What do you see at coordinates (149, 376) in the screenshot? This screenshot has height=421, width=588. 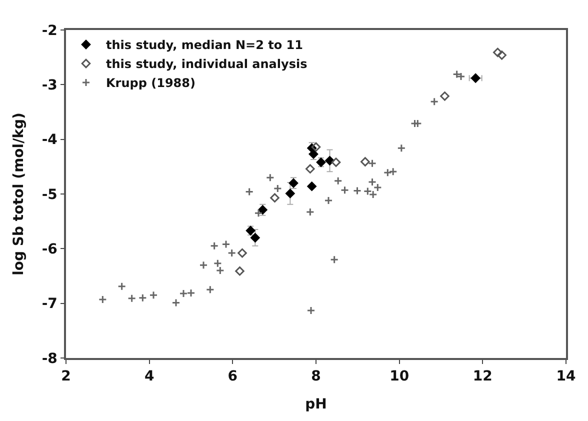 I see `x-tick-label: 4` at bounding box center [149, 376].